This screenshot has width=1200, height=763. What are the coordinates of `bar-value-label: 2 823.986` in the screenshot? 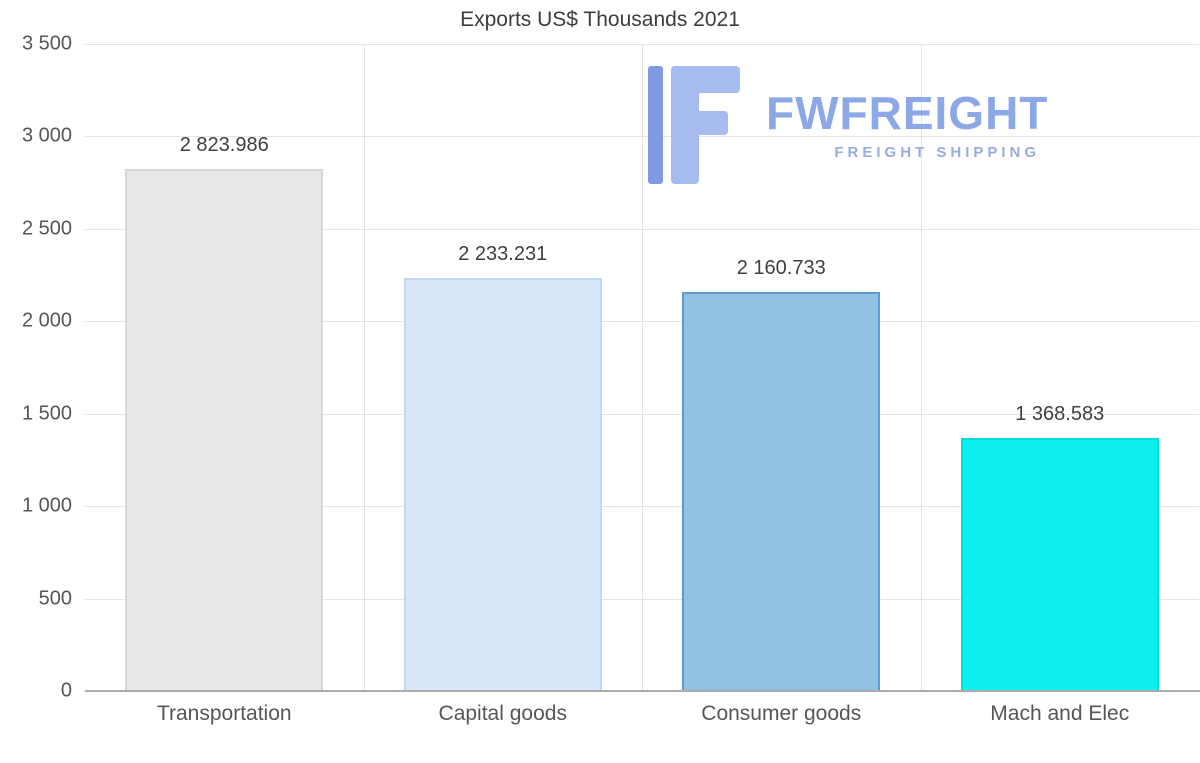 It's located at (224, 144).